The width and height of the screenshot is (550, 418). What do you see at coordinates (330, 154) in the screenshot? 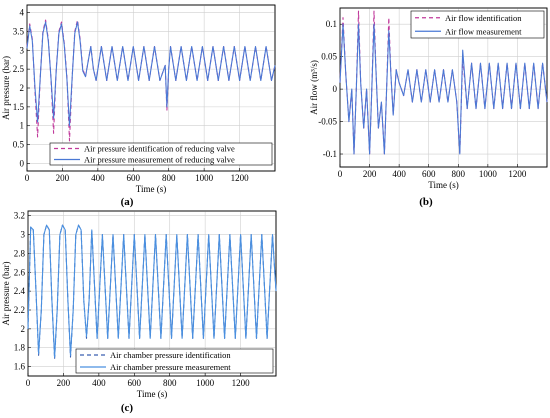
I see `y-tick-label: -0.1` at bounding box center [330, 154].